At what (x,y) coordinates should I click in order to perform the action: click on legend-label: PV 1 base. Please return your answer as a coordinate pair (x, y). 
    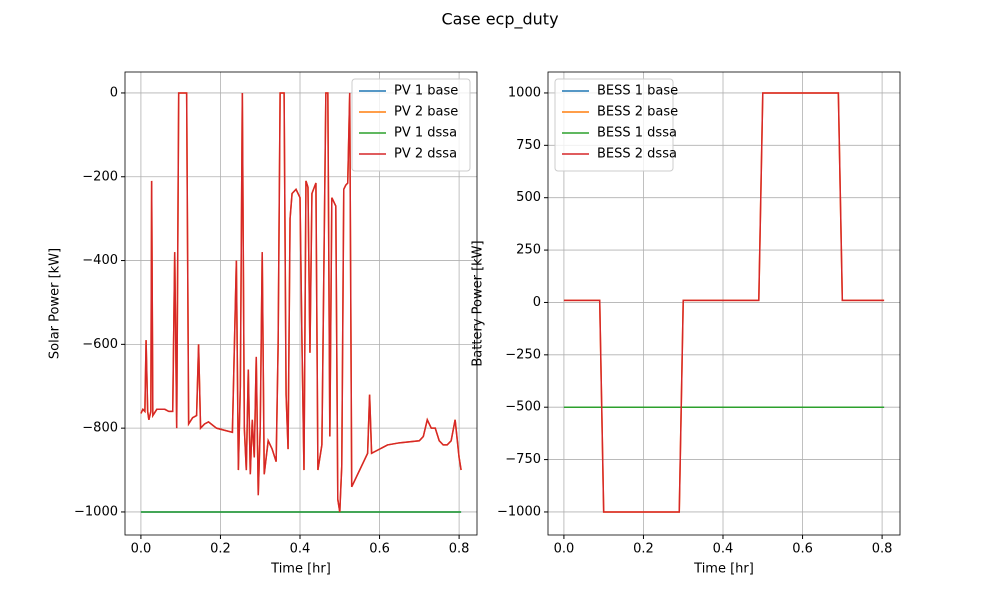
    Looking at the image, I should click on (426, 91).